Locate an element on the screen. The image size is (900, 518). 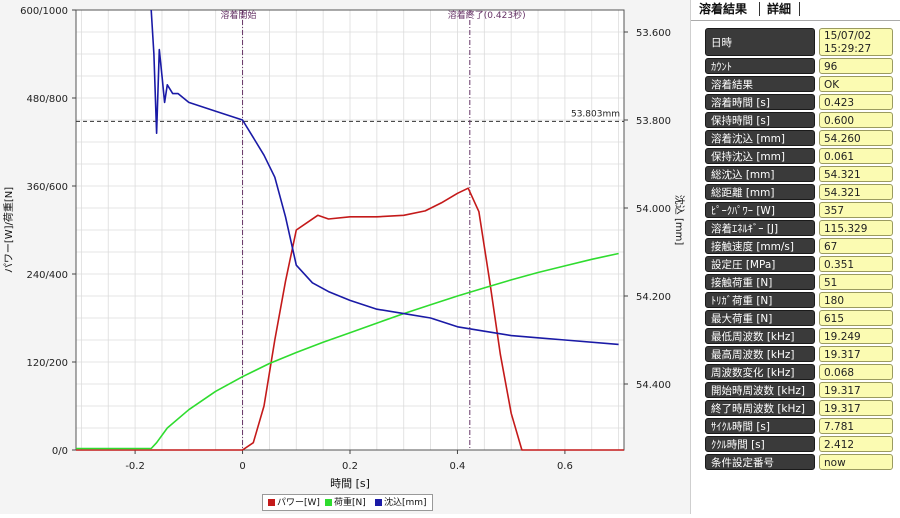
legend-item-load: 荷重[N] is located at coordinates (345, 503).